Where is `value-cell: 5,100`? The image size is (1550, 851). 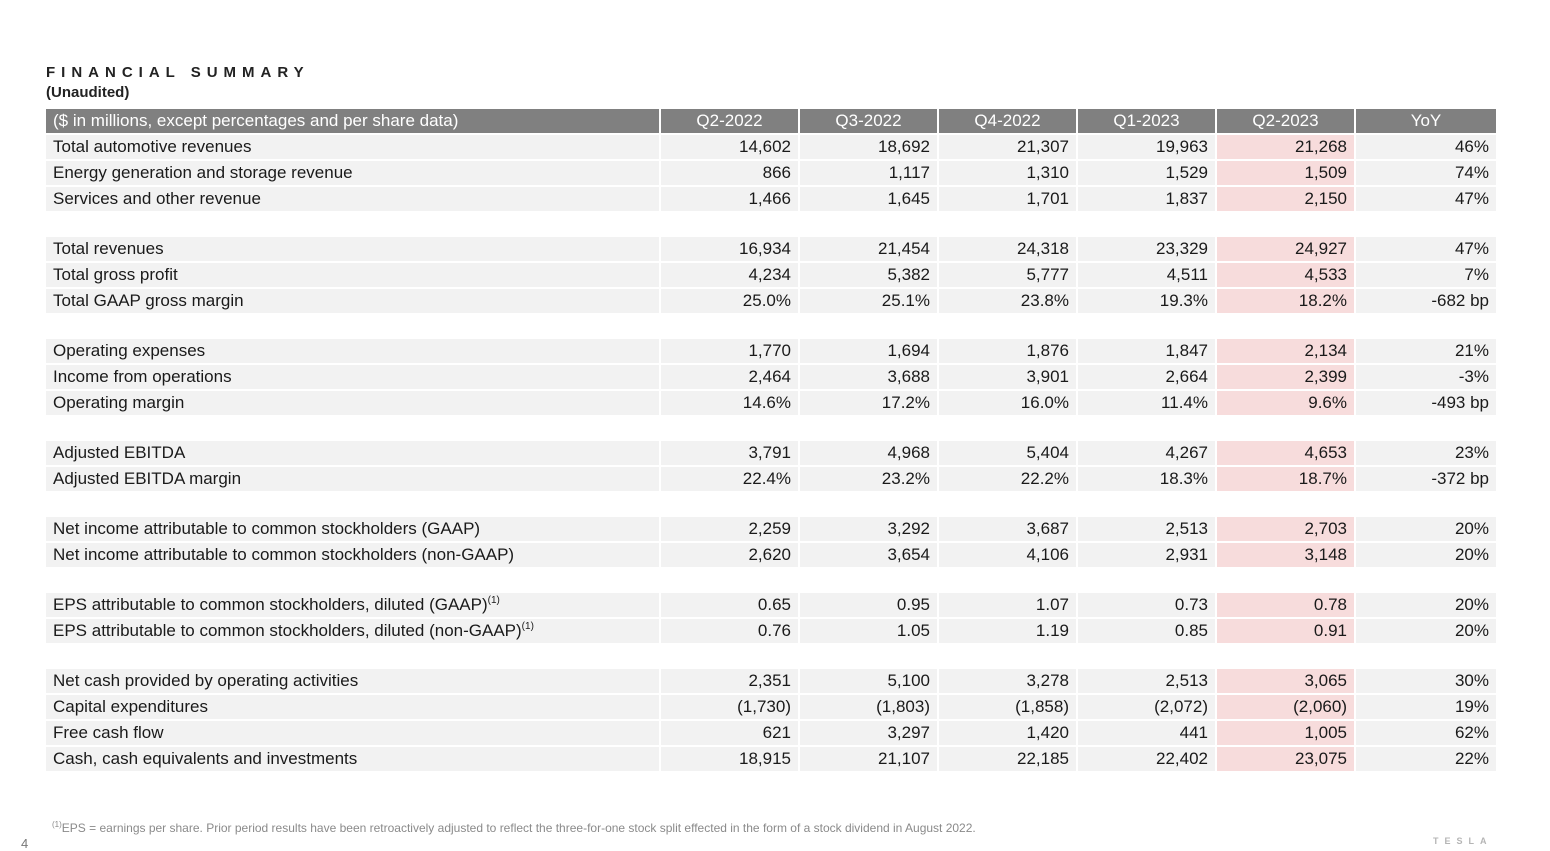 value-cell: 5,100 is located at coordinates (869, 680).